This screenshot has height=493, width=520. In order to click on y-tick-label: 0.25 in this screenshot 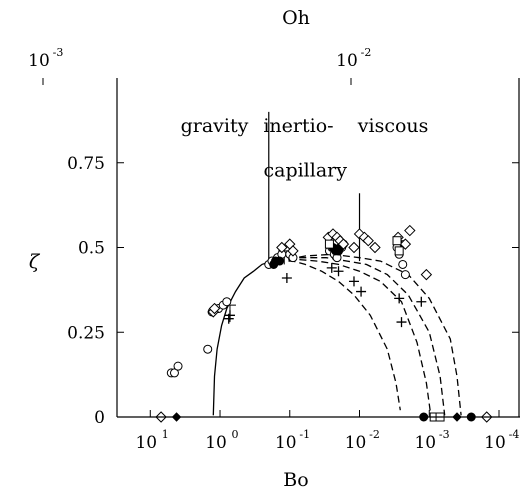, I will do `click(86, 333)`.